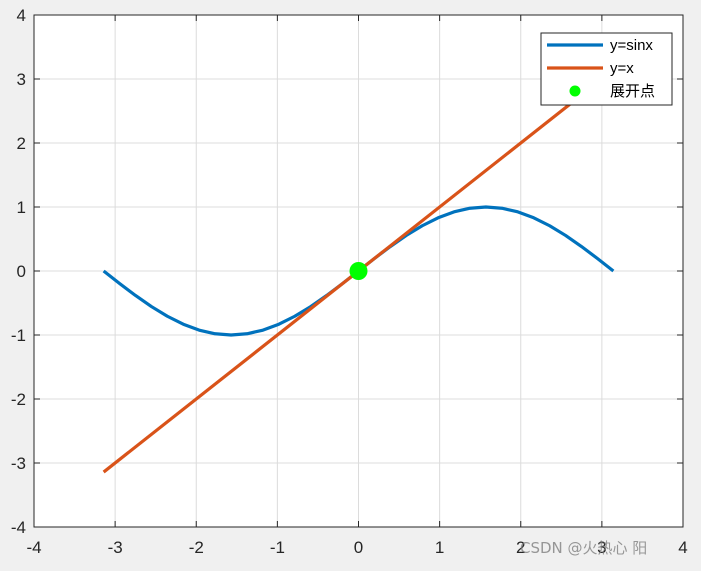 The width and height of the screenshot is (701, 571). Describe the element at coordinates (632, 91) in the screenshot. I see `legend-label: 展开点` at that location.